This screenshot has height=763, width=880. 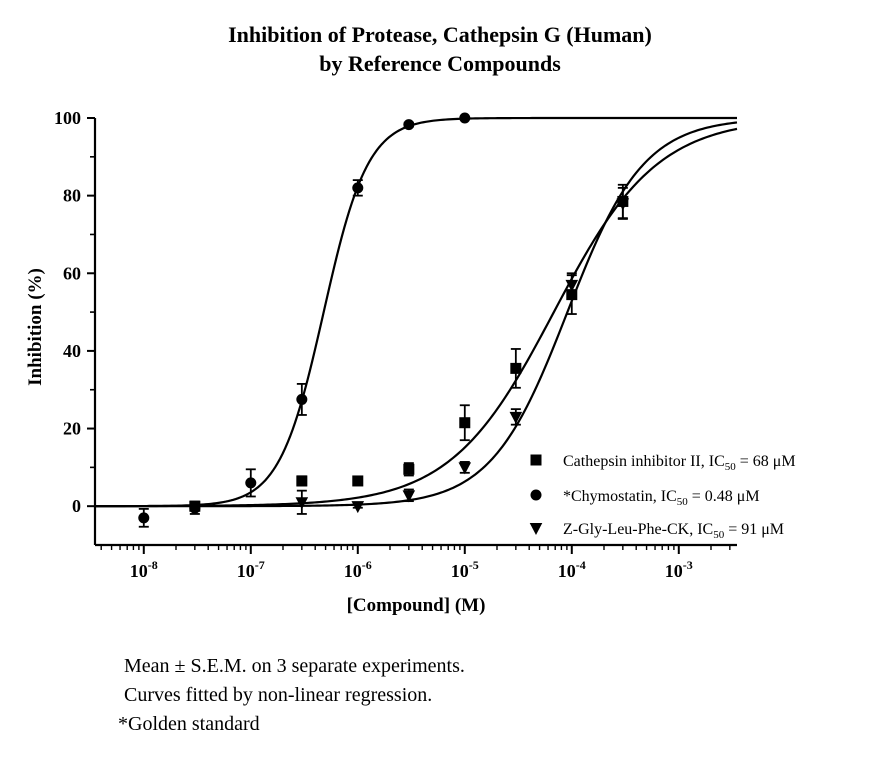 What do you see at coordinates (679, 463) in the screenshot?
I see `legend-entry: Cathepsin inhibitor II, IC50 = 68 μM` at bounding box center [679, 463].